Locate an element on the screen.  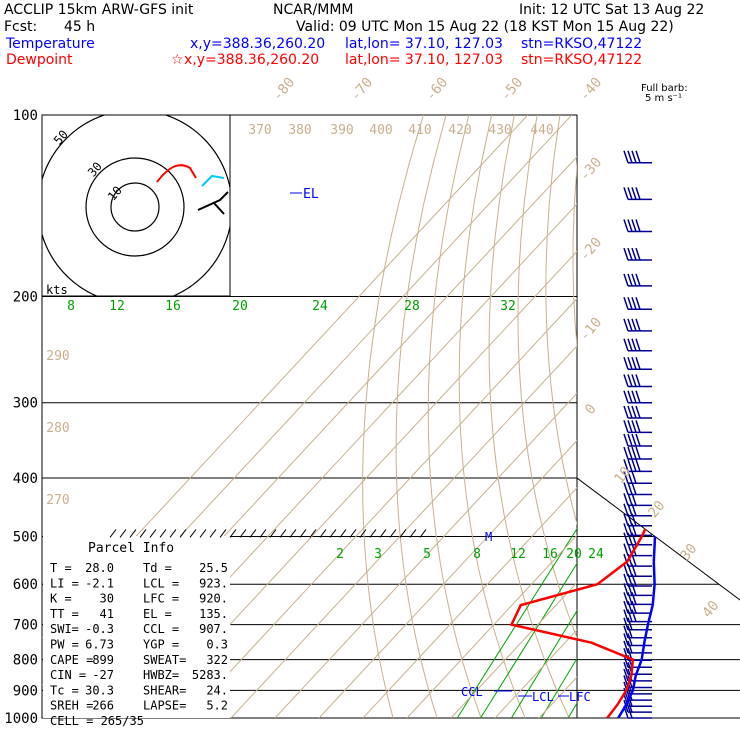
parcel-row-value: 28.0 is located at coordinates (99, 568).